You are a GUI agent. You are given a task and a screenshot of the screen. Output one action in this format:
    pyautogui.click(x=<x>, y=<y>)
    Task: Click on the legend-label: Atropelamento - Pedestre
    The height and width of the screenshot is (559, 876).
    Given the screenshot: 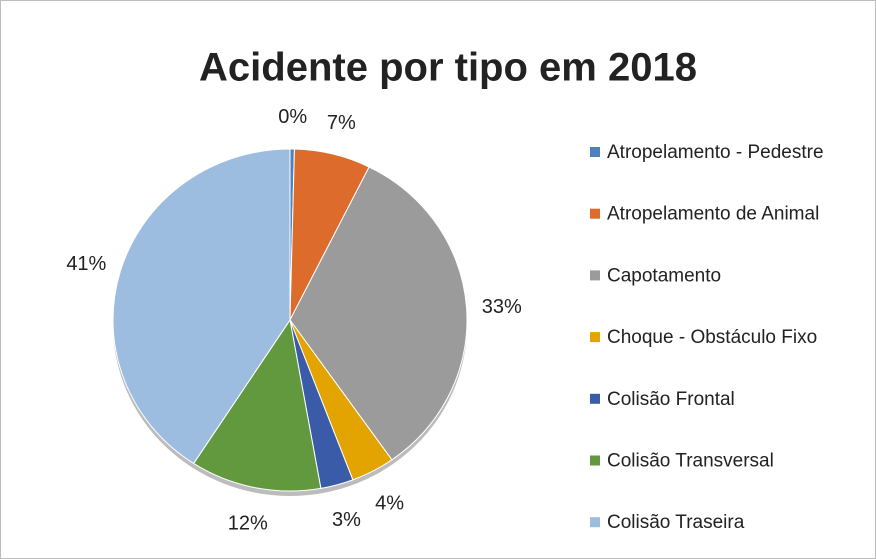 What is the action you would take?
    pyautogui.click(x=715, y=152)
    